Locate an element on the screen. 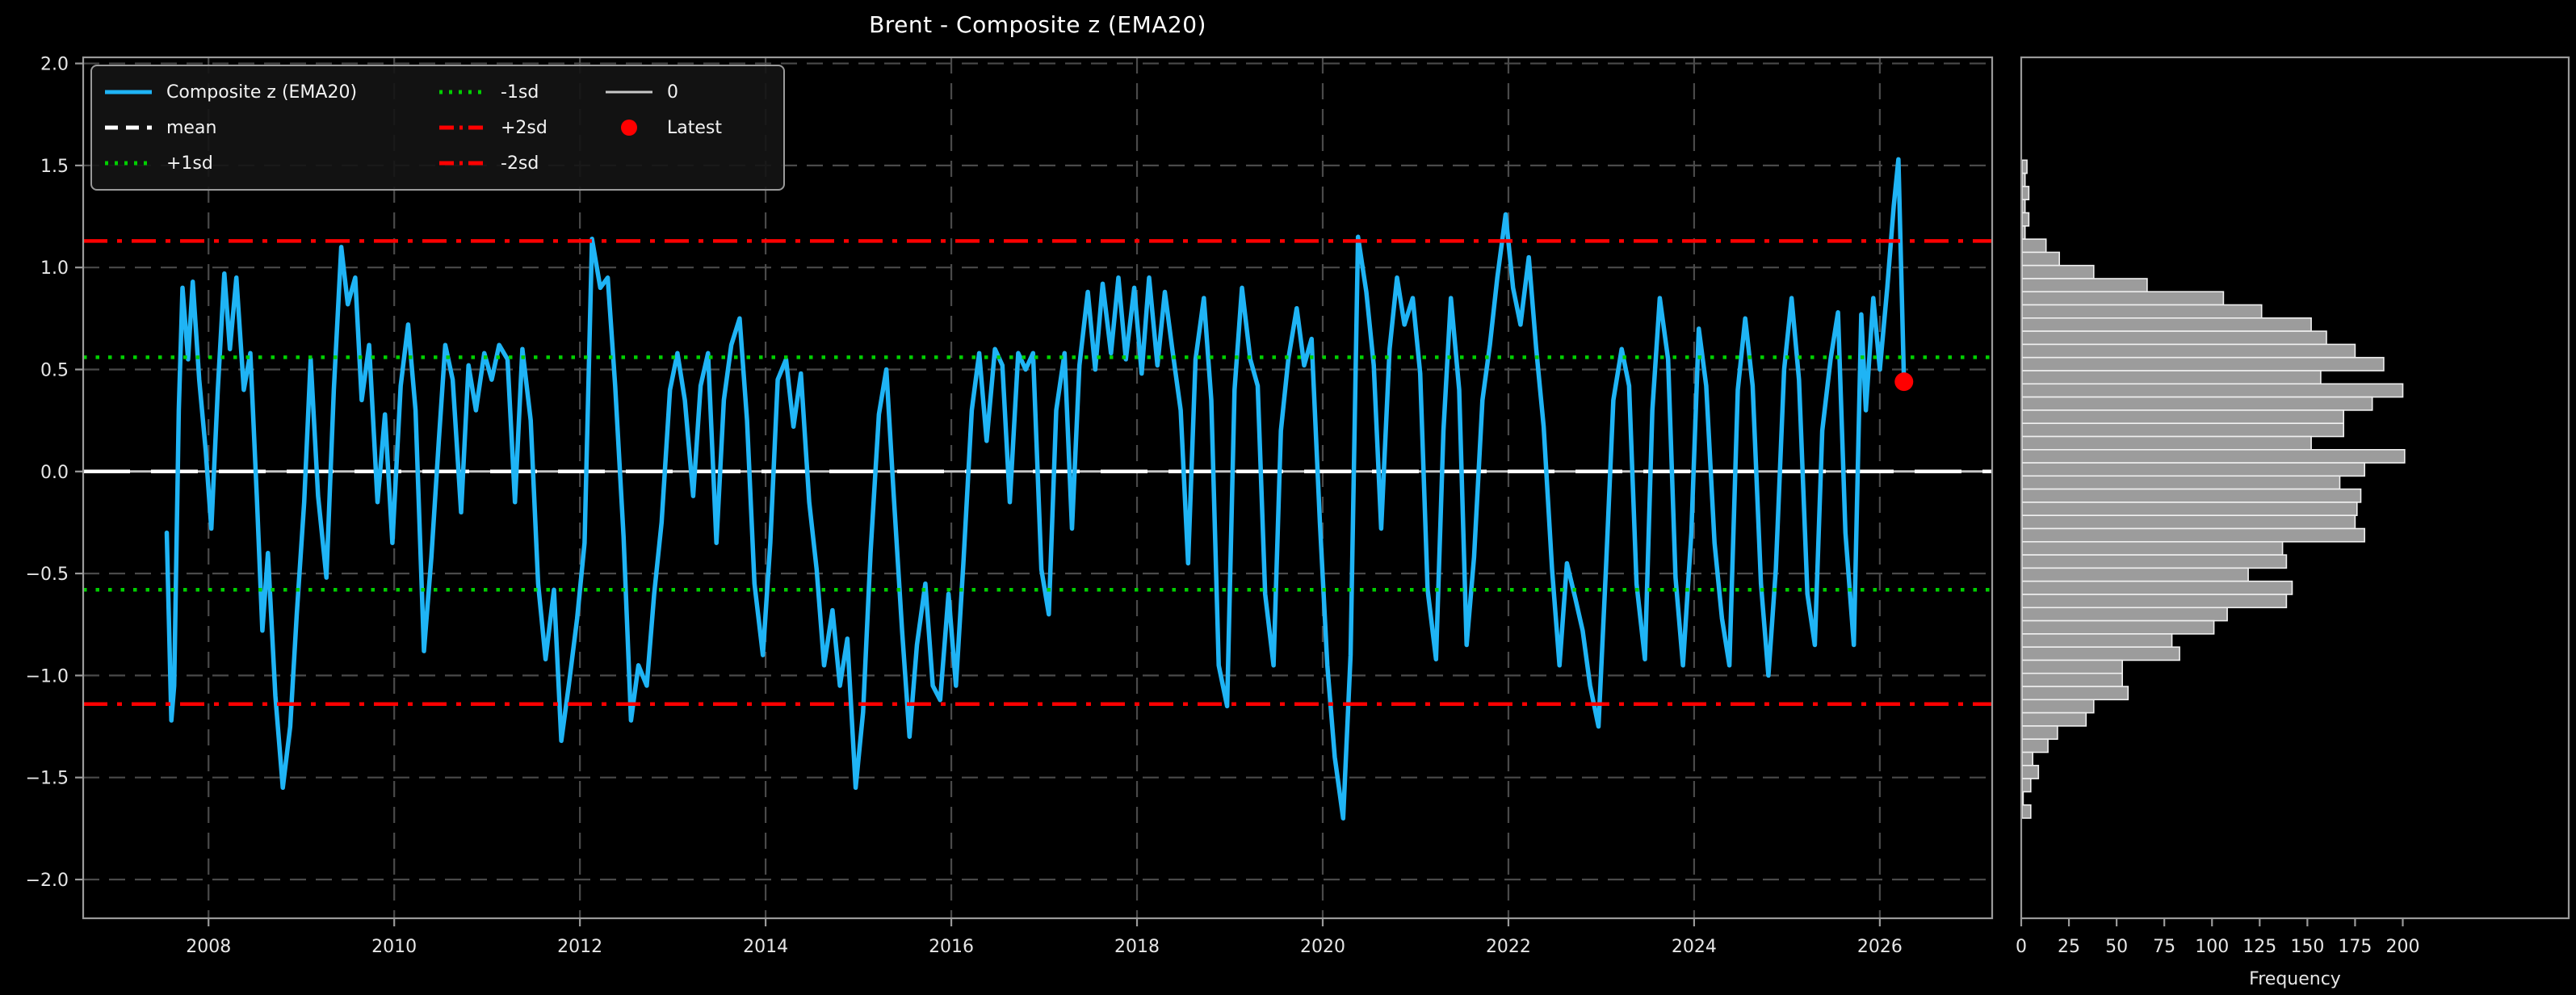 This screenshot has width=2576, height=995. legend-item: -2sd is located at coordinates (518, 163).